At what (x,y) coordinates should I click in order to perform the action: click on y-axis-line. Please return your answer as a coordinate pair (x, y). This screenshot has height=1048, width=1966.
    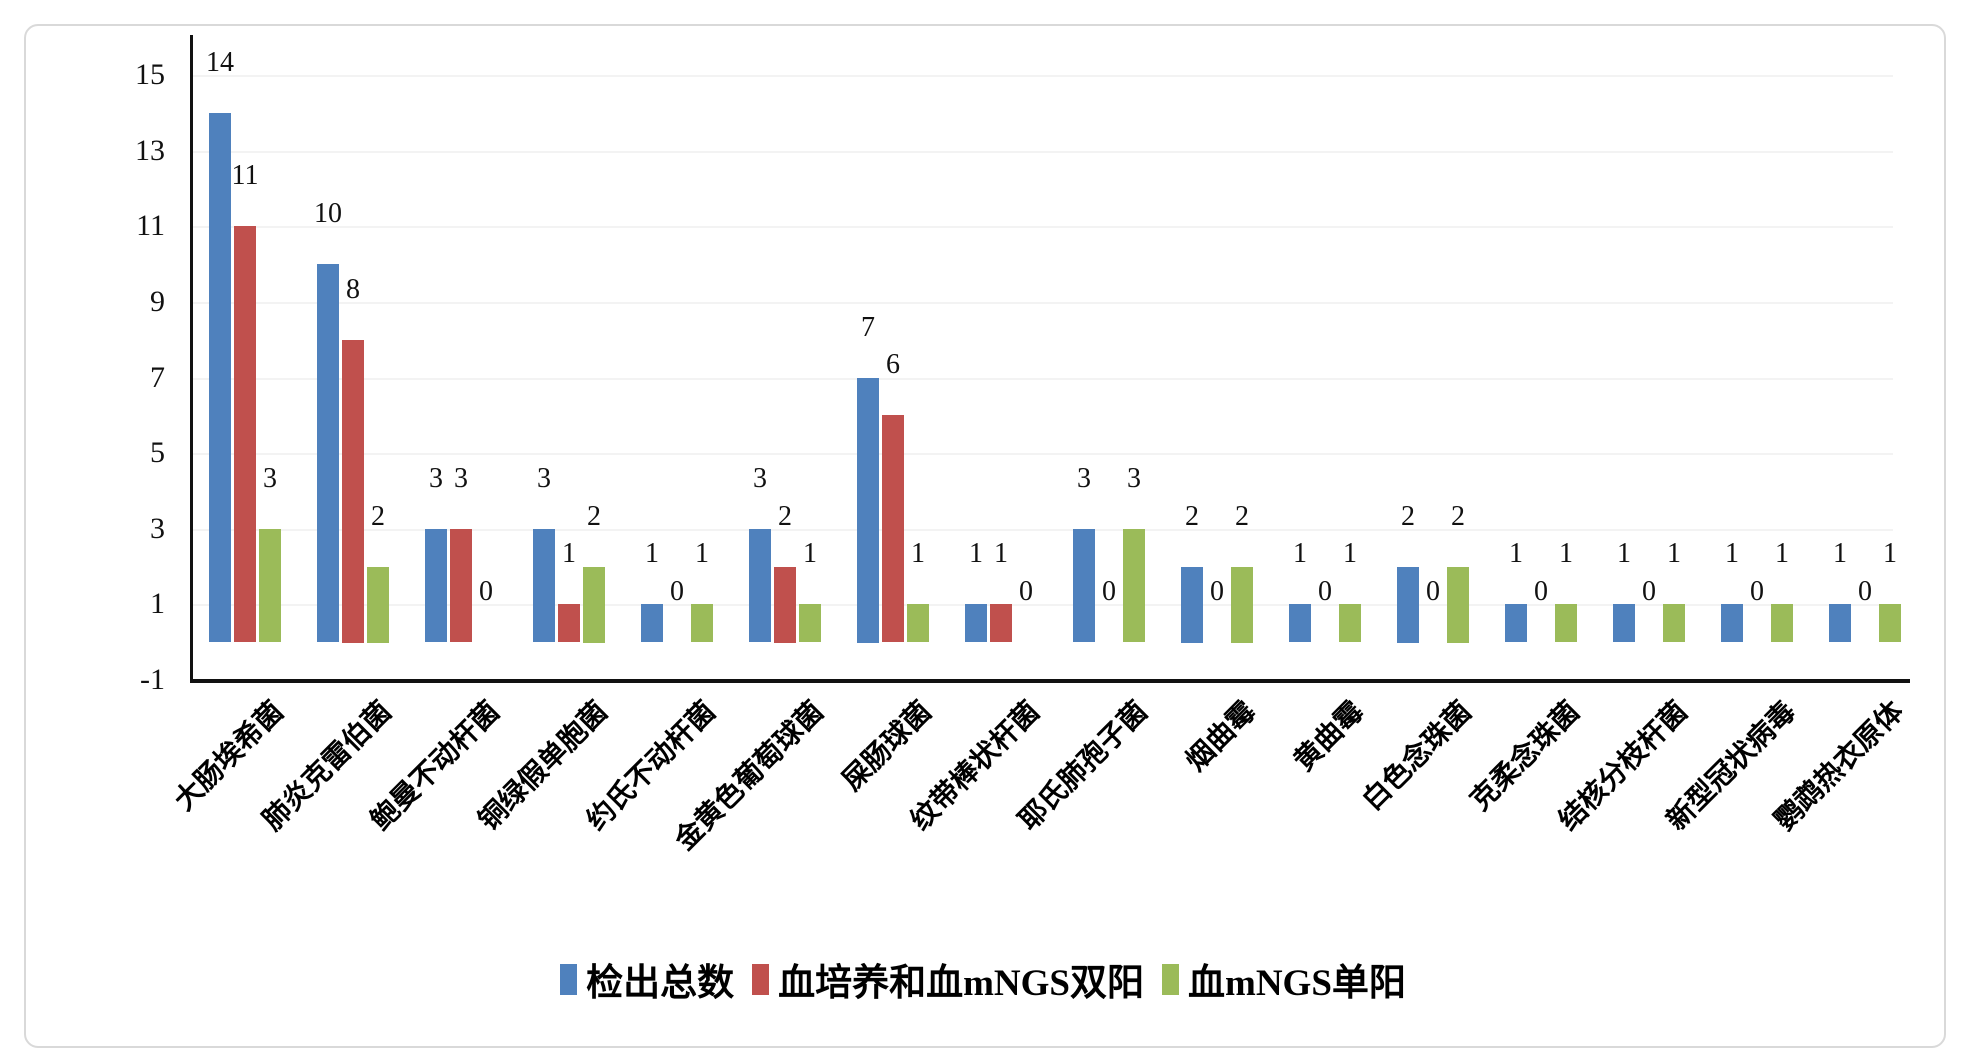
    Looking at the image, I should click on (191, 359).